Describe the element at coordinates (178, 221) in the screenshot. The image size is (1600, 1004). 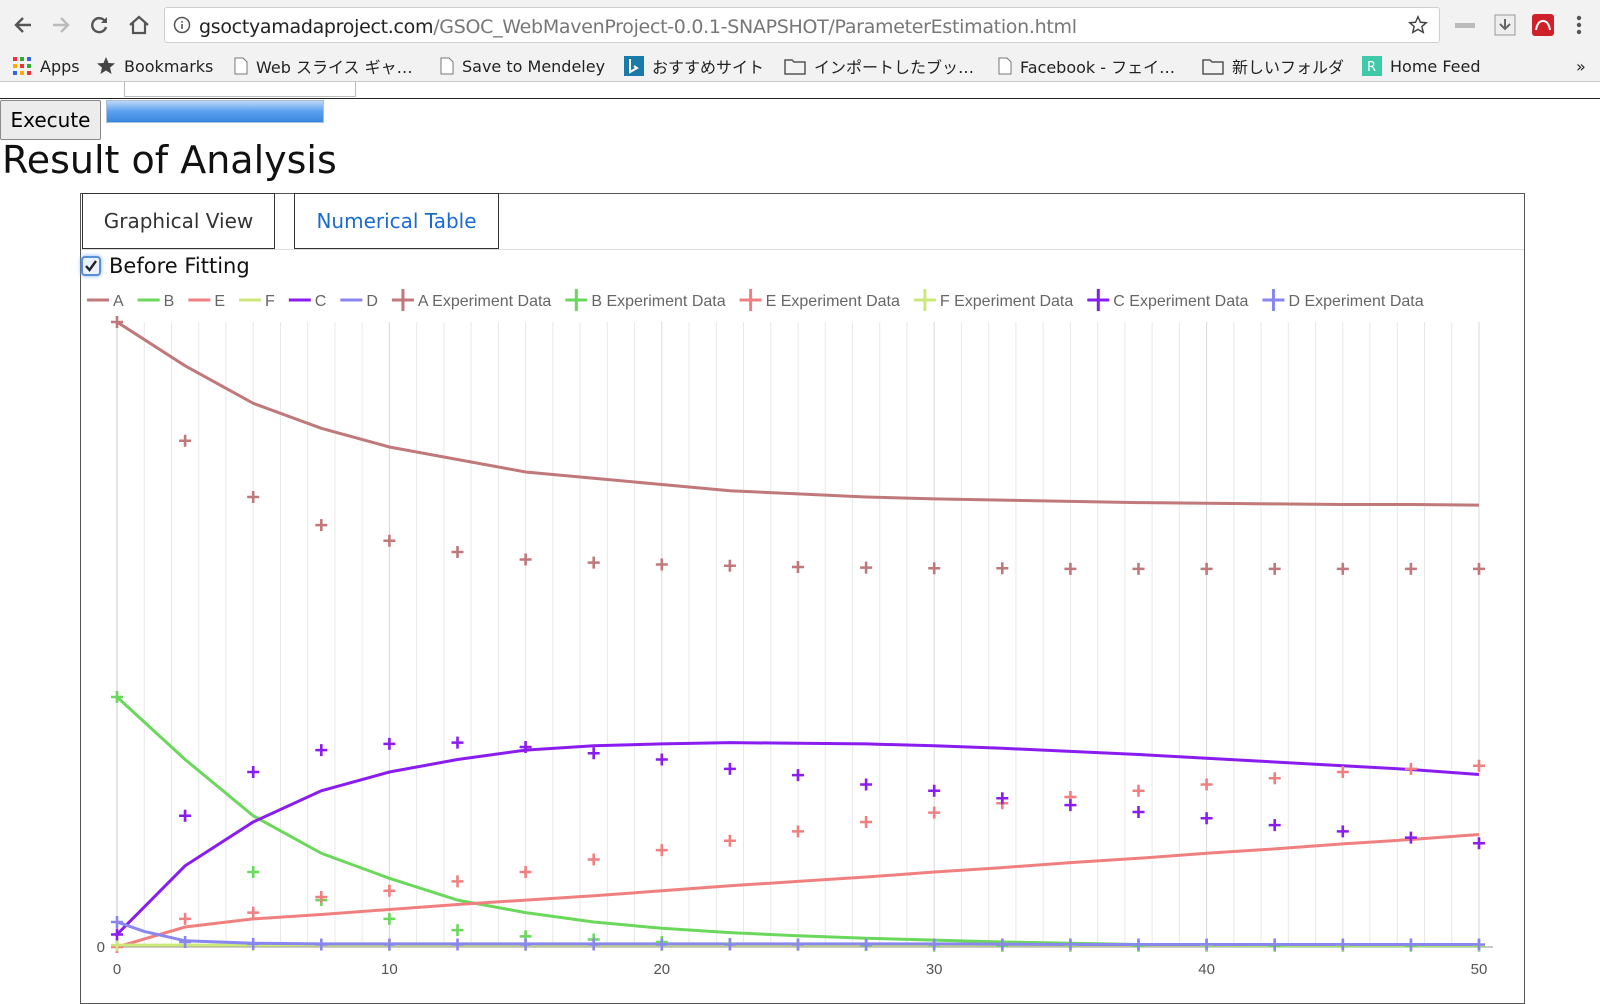
I see `tab-graphical-view: Graphical View` at that location.